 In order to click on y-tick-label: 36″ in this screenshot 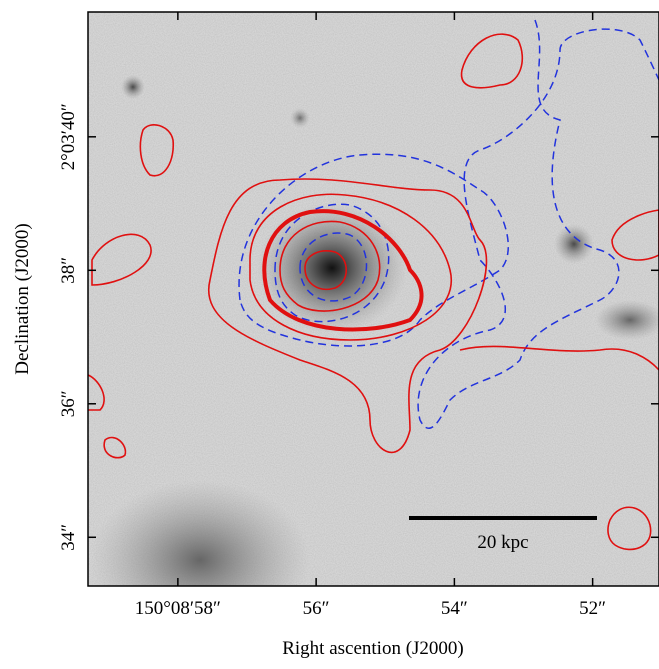, I will do `click(68, 403)`.